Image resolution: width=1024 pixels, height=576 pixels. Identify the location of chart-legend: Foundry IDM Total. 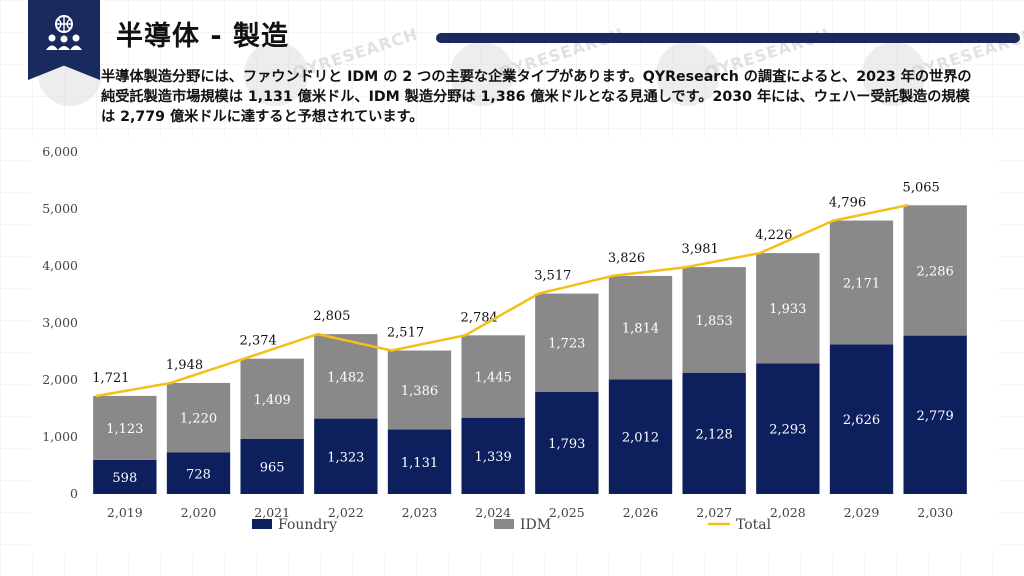
(512, 525).